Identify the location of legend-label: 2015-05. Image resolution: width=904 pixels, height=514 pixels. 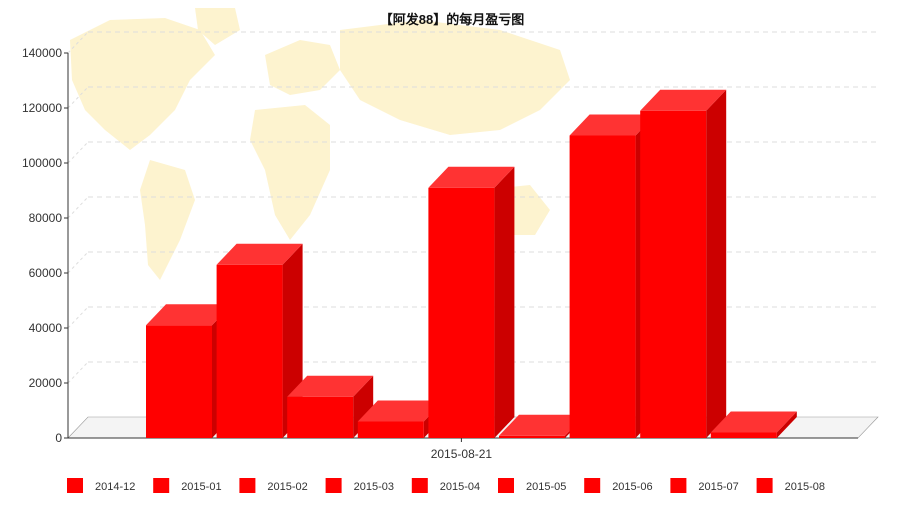
(546, 487).